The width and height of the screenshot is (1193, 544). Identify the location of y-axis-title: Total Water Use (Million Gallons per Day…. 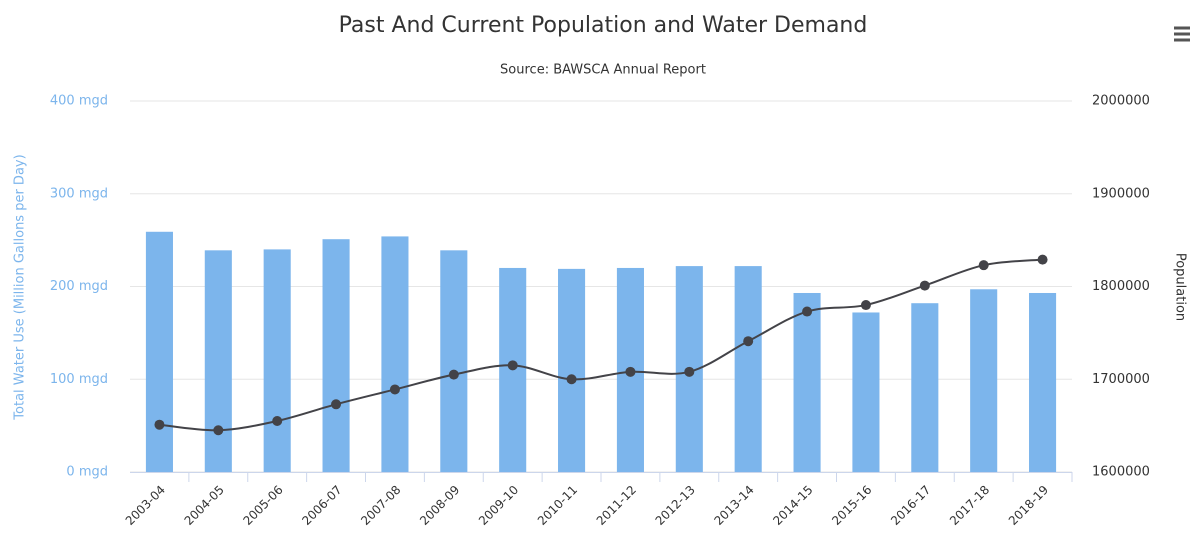
(20, 287).